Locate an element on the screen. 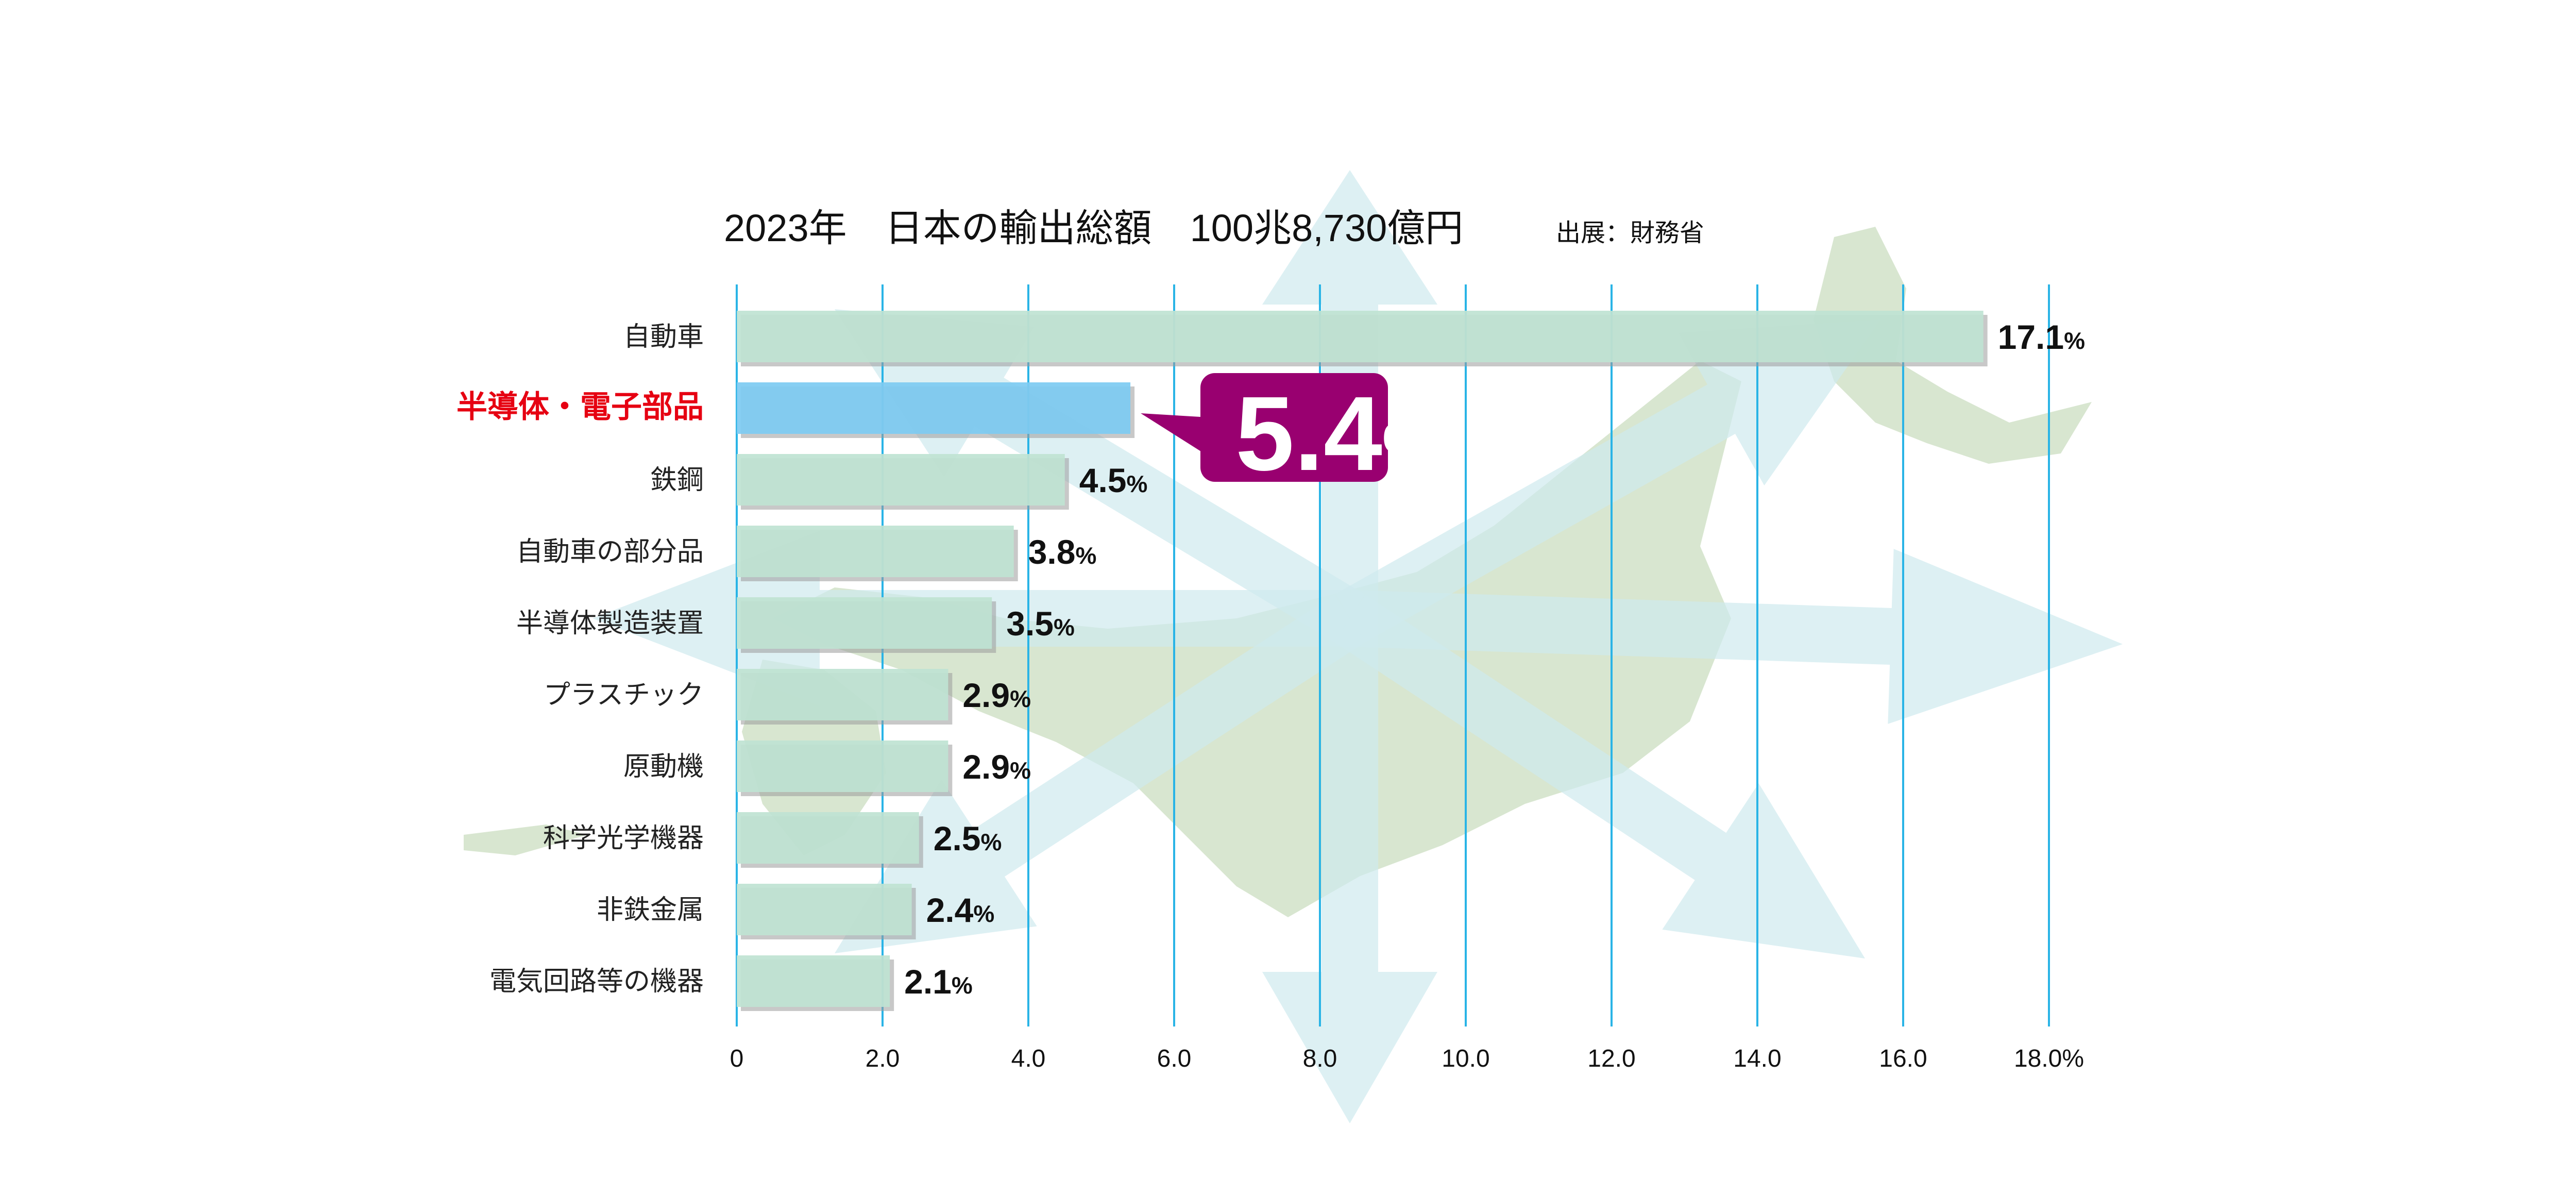 Image resolution: width=2576 pixels, height=1195 pixels. category-label: 自動車の部分品 is located at coordinates (610, 552).